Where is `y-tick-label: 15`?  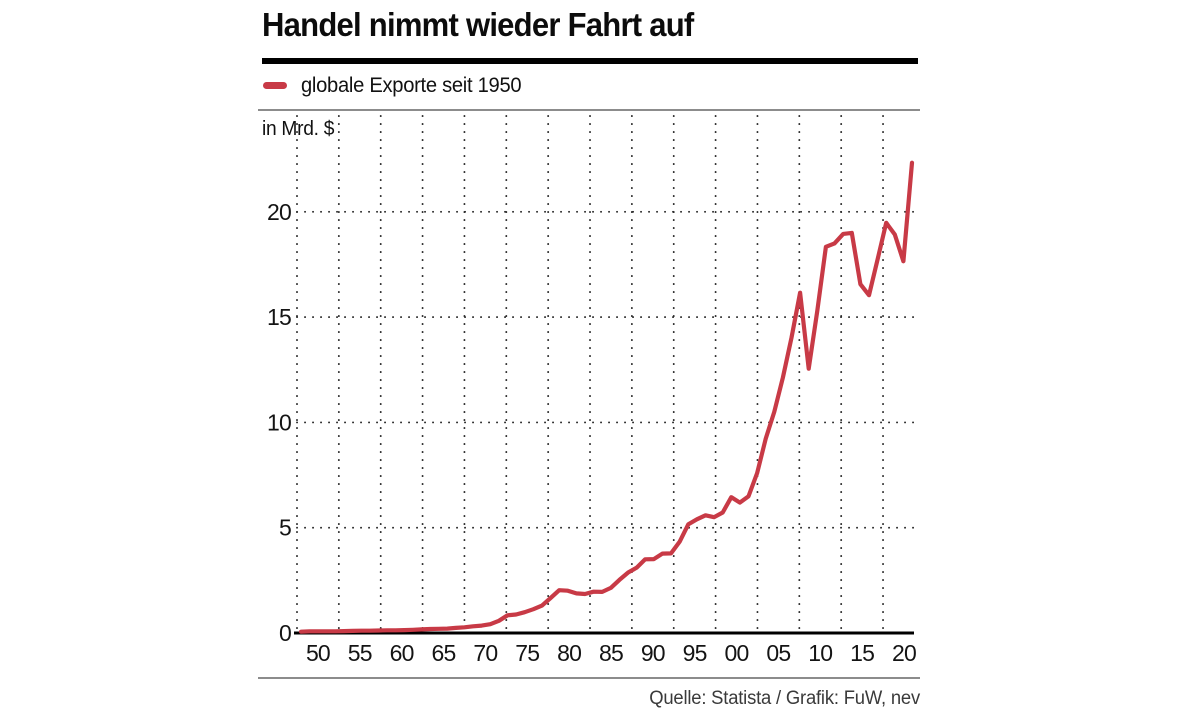 y-tick-label: 15 is located at coordinates (279, 317).